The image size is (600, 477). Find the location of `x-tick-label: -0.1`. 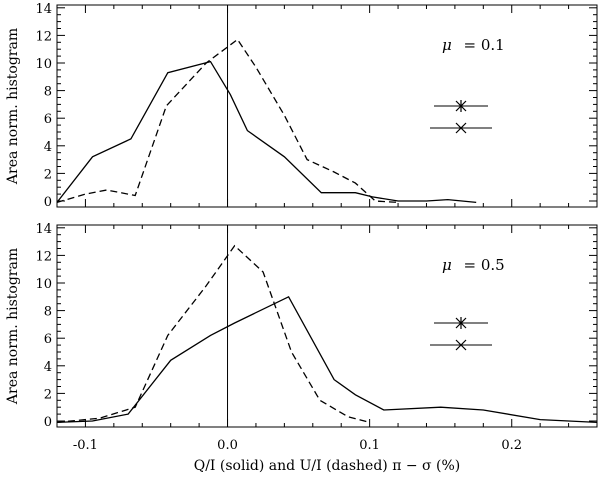

x-tick-label: -0.1 is located at coordinates (85, 445).